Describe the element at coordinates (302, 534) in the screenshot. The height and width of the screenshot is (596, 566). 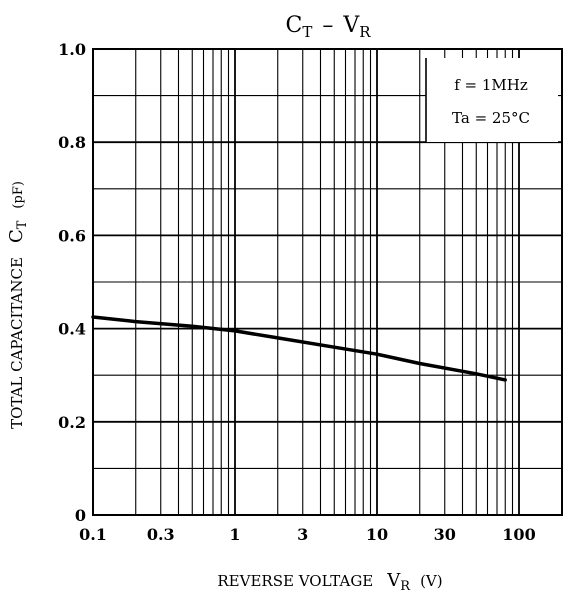
I see `x-tick-label: 3` at that location.